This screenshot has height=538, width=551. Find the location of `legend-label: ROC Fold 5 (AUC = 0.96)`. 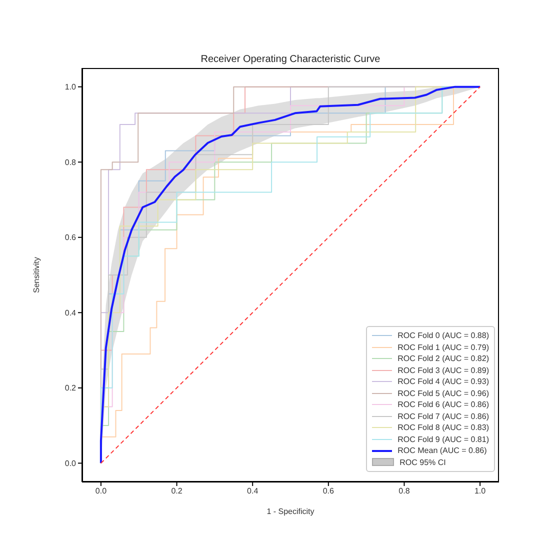

legend-label: ROC Fold 5 (AUC = 0.96) is located at coordinates (443, 393).